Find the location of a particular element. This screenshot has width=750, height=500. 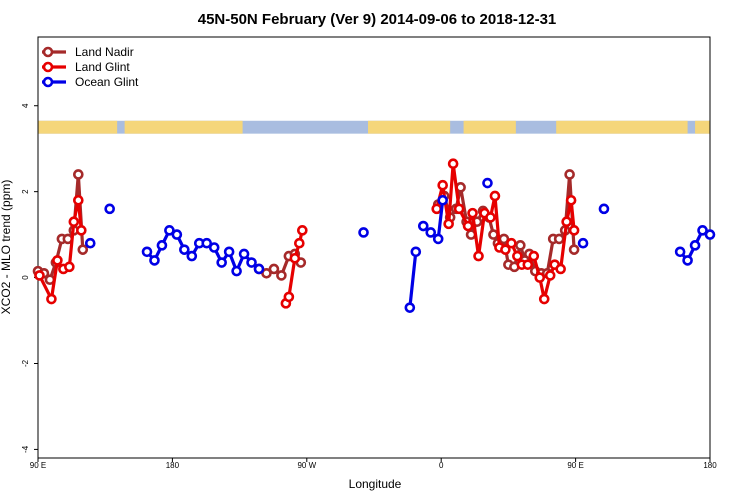

legend-marker-land-nadir is located at coordinates (48, 52).